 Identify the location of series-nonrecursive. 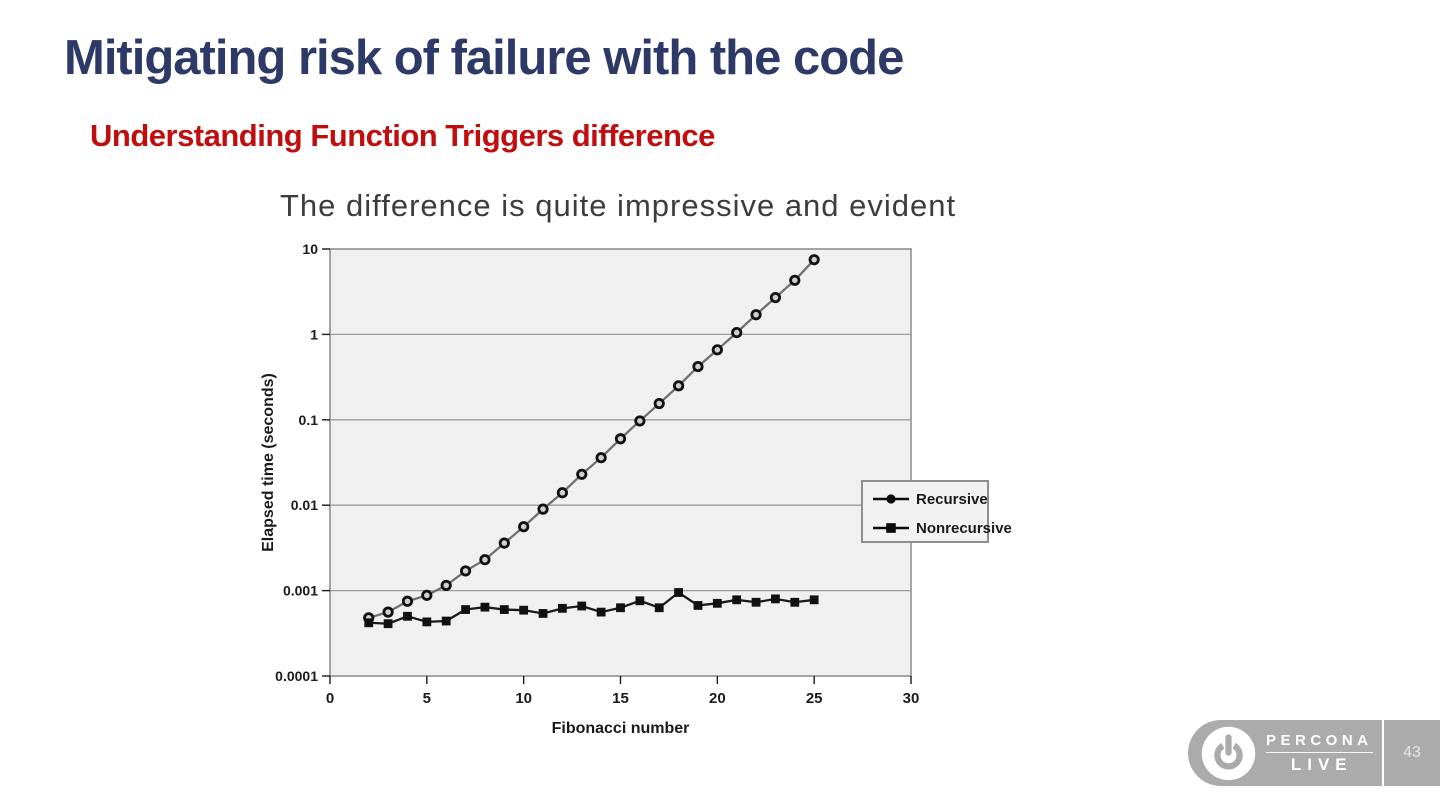
(591, 608).